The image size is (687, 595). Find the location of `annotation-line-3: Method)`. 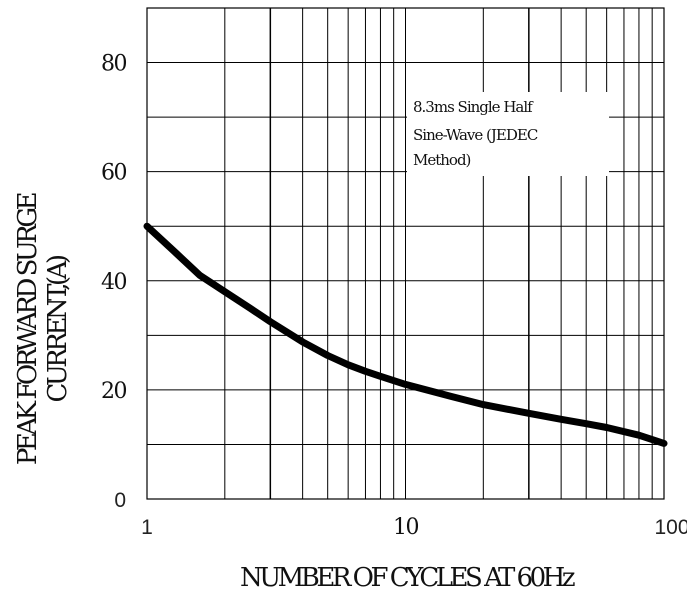

annotation-line-3: Method) is located at coordinates (442, 160).